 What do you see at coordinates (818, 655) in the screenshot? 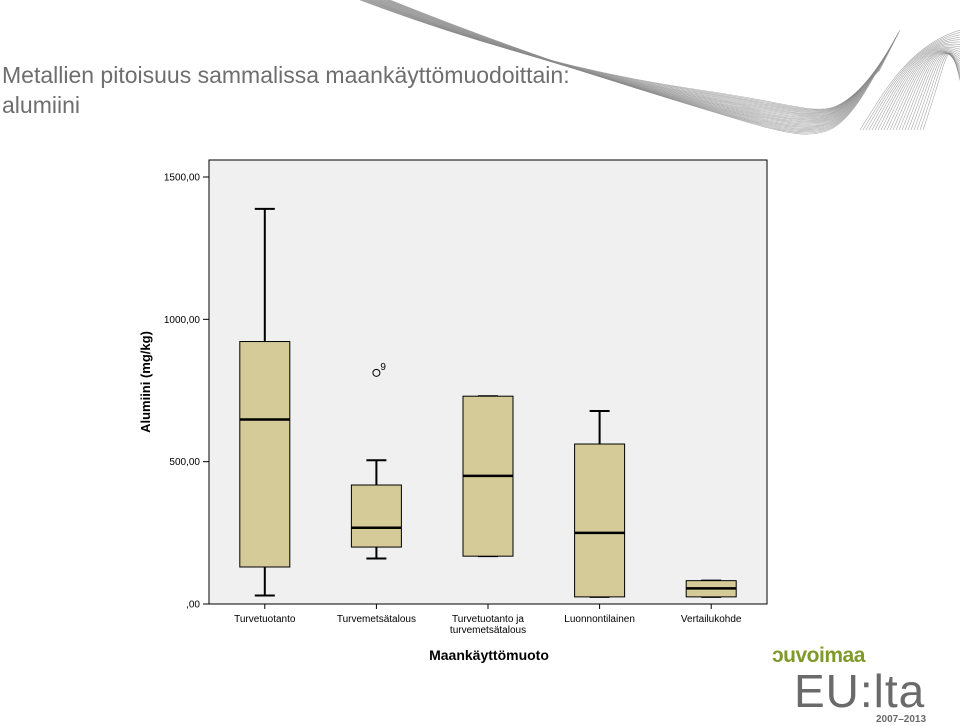
I see `logo-text-top: ɔuvoimaa` at bounding box center [818, 655].